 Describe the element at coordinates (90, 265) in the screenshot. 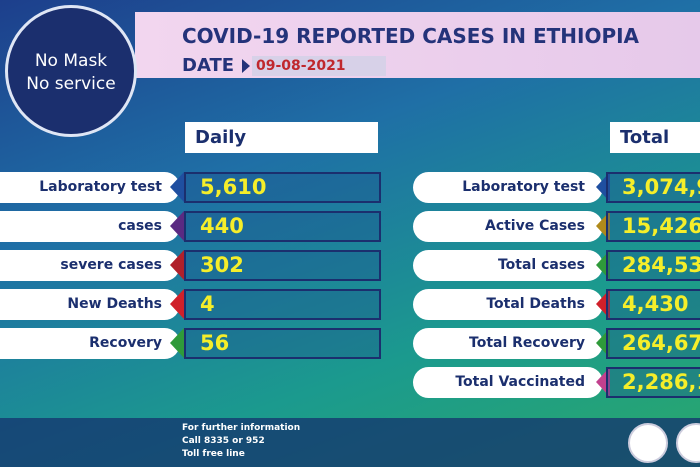

I see `row-label: severe cases` at that location.